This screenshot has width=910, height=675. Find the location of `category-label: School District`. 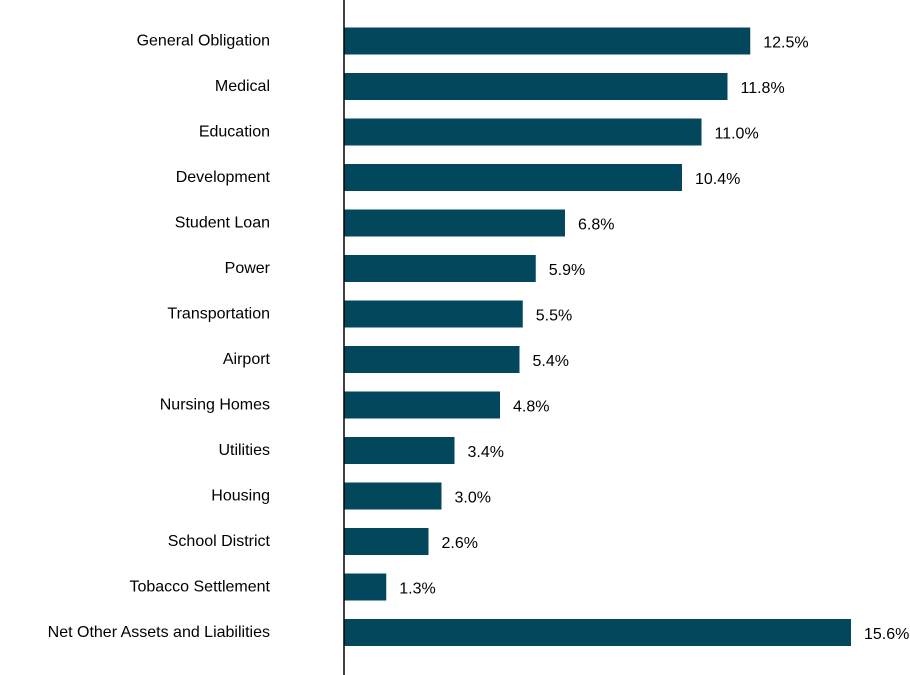

category-label: School District is located at coordinates (219, 541).